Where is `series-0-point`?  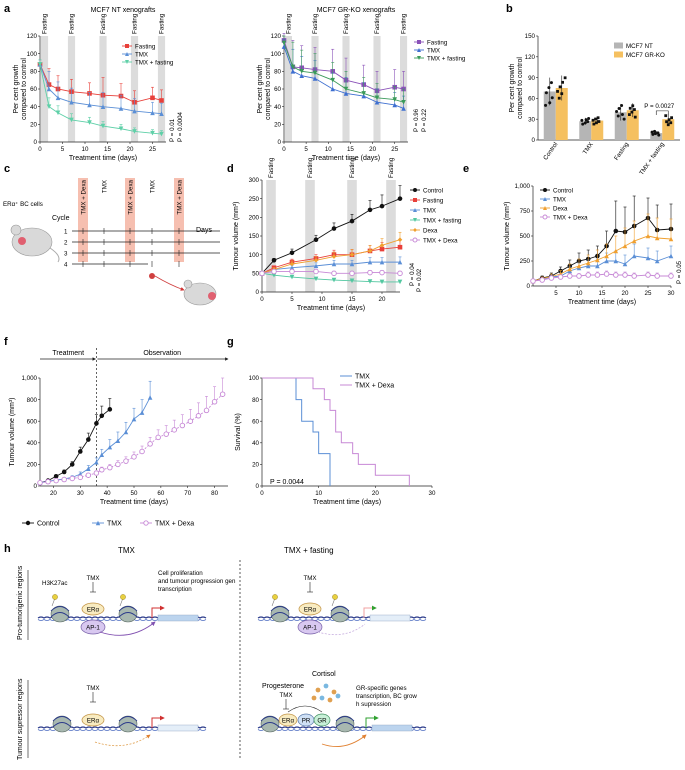 series-0-point is located at coordinates (400, 198).